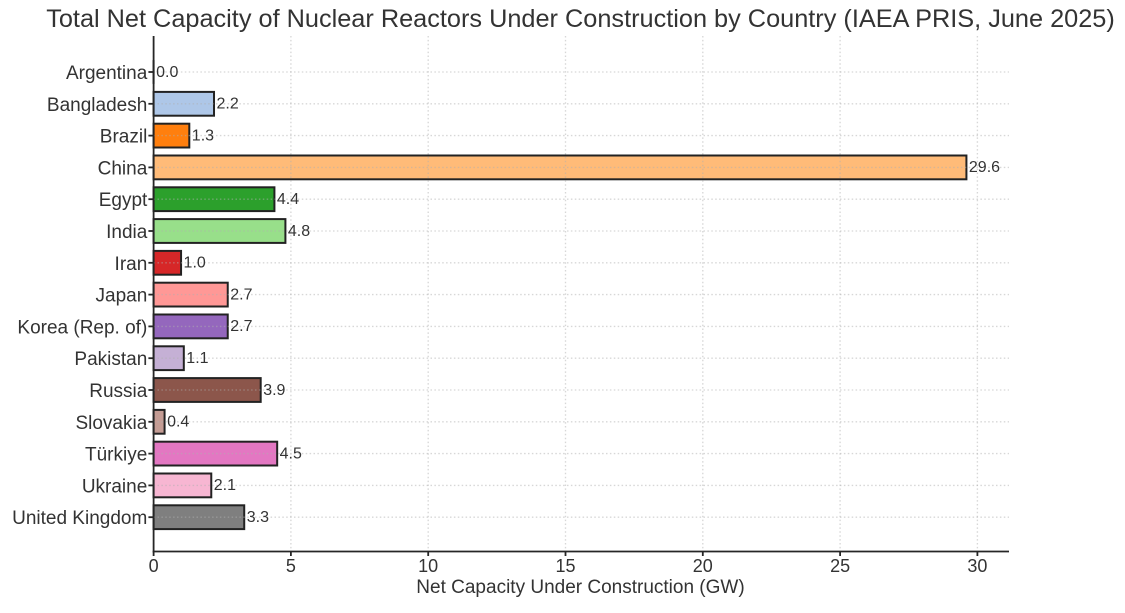 This screenshot has height=613, width=1125. I want to click on svg-text: Japan, so click(122, 296).